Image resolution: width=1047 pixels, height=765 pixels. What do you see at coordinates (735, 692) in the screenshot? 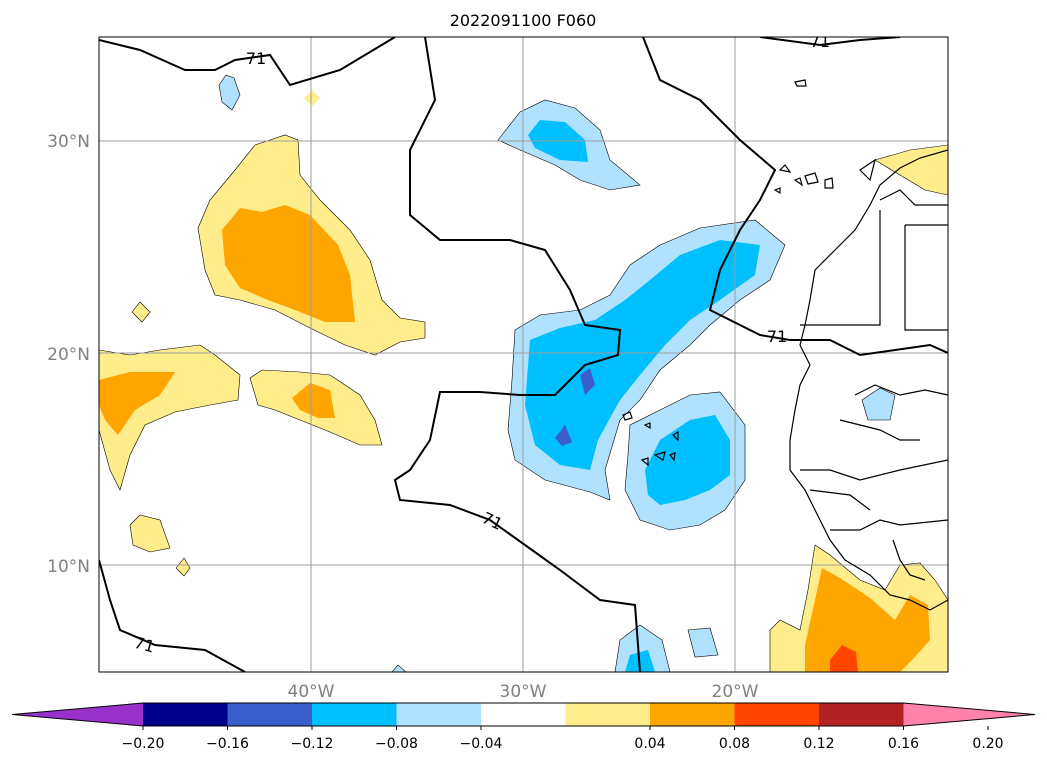
I see `lon-label-20w: 20°W` at bounding box center [735, 692].